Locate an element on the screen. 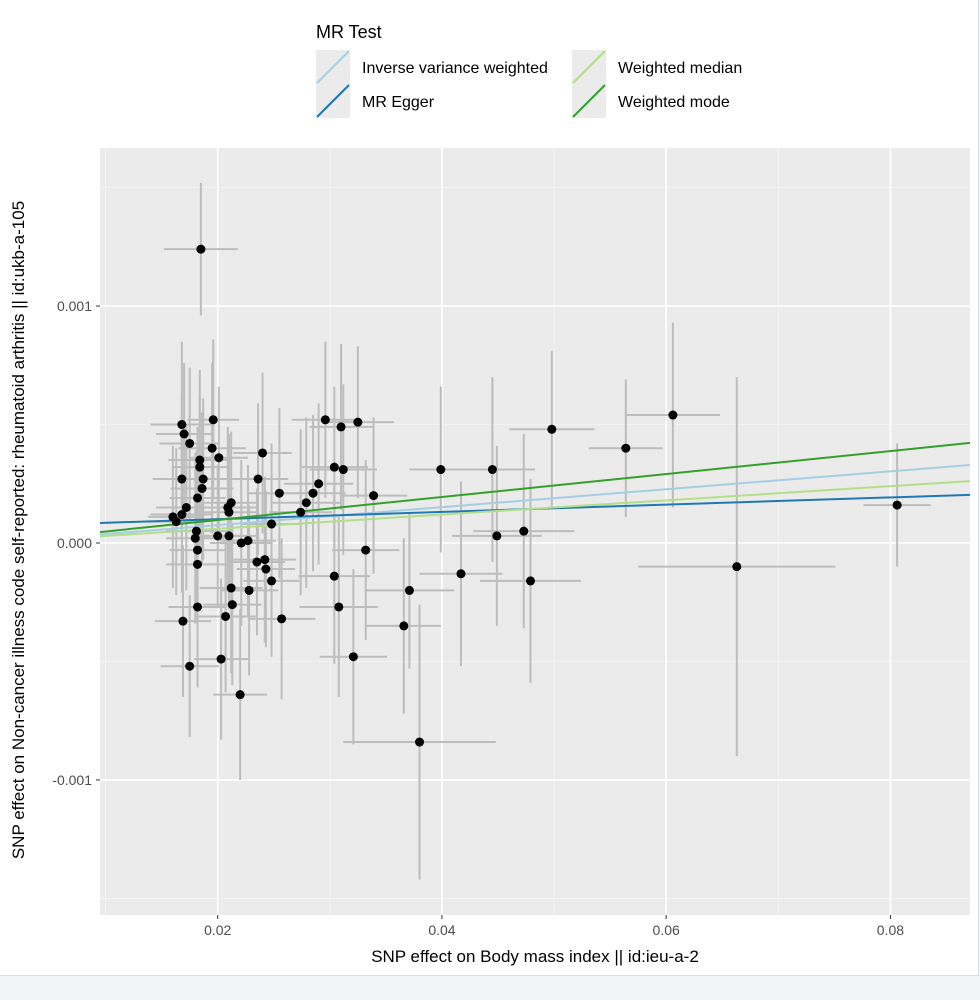  regression-line-weighted-median is located at coordinates (535, 509).